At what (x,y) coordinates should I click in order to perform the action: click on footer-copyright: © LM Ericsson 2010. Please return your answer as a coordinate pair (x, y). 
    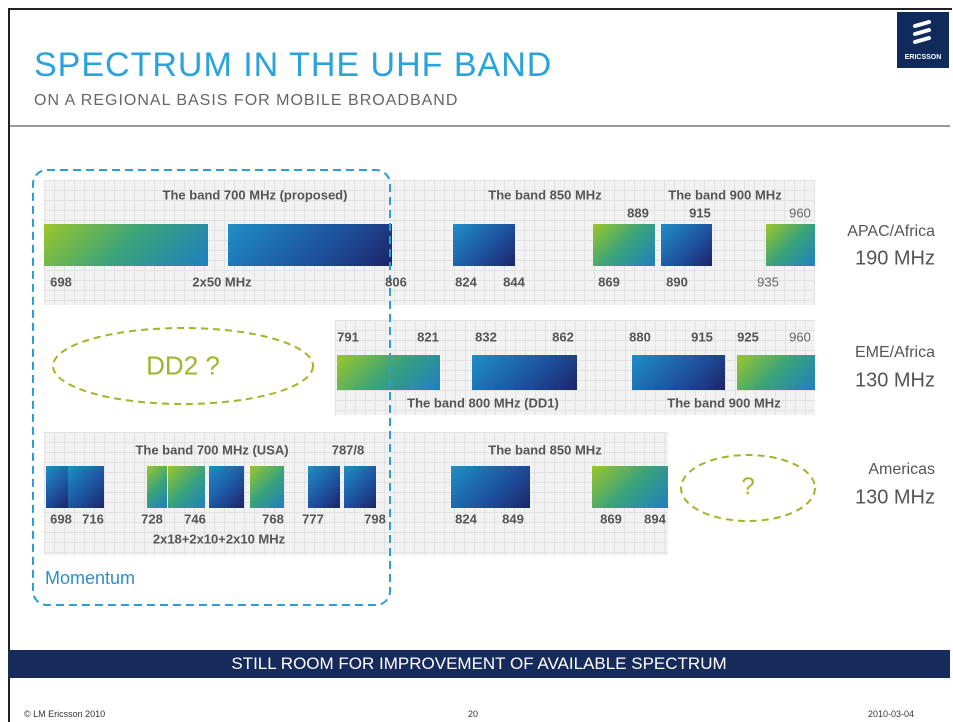
    Looking at the image, I should click on (65, 714).